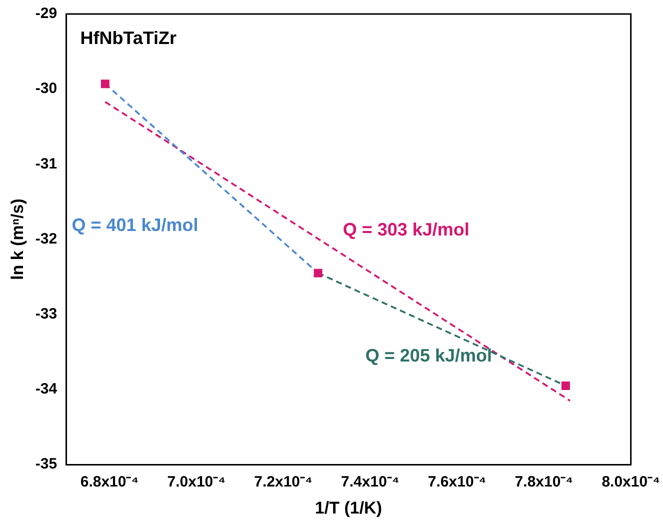 Image resolution: width=663 pixels, height=525 pixels. What do you see at coordinates (196, 482) in the screenshot?
I see `x-tick-label: 7.0x10⁻⁴` at bounding box center [196, 482].